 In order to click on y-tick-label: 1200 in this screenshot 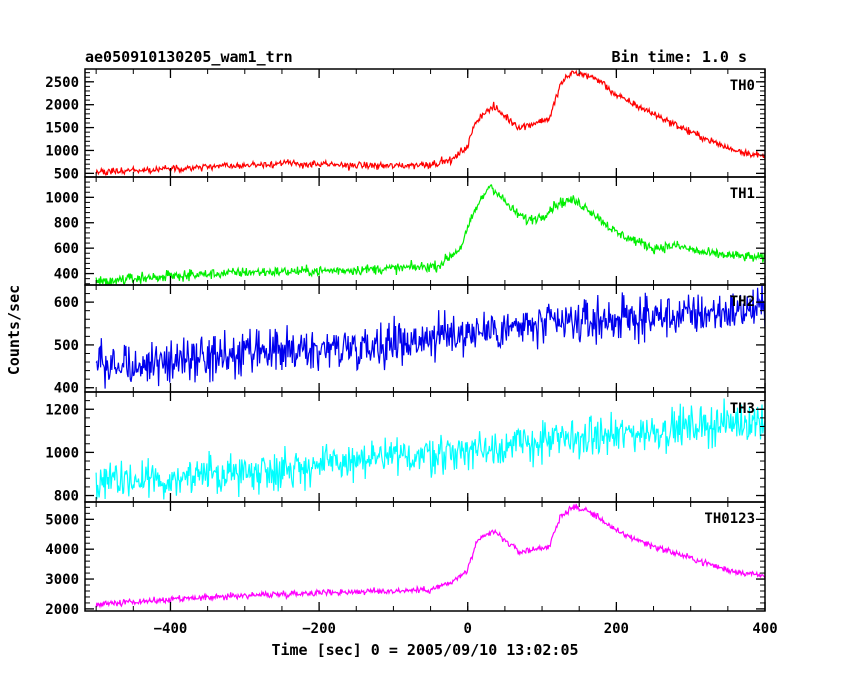, I will do `click(62, 410)`.